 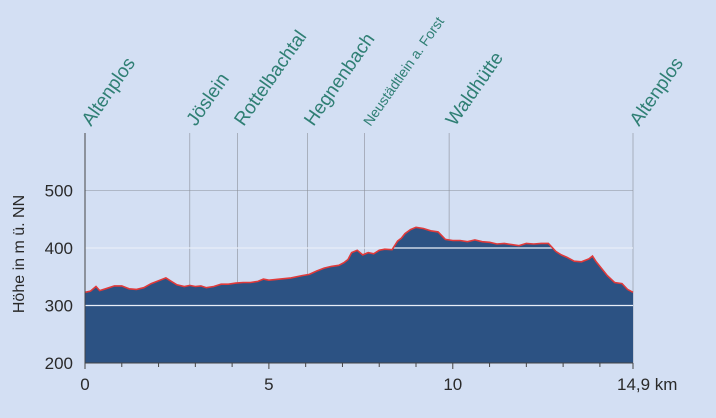 What do you see at coordinates (268, 384) in the screenshot?
I see `x-tick-label-1: 5` at bounding box center [268, 384].